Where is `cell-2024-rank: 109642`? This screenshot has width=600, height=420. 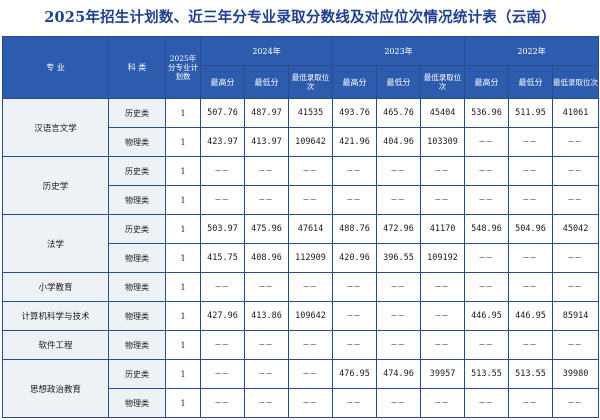
cell-2024-rank: 109642 is located at coordinates (310, 142).